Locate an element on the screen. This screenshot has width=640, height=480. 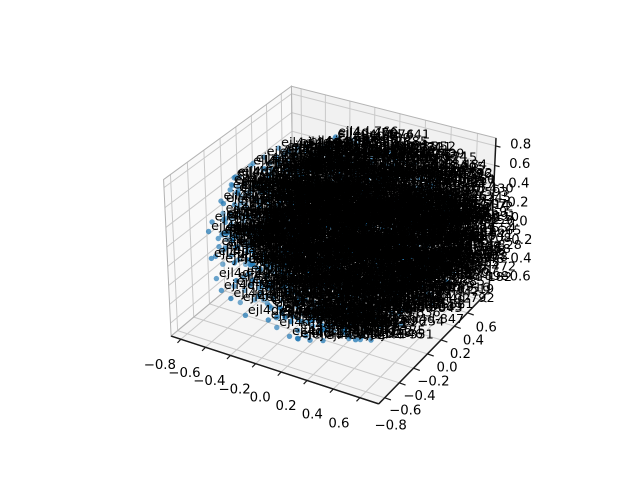
x-axis-spine is located at coordinates (274, 370).